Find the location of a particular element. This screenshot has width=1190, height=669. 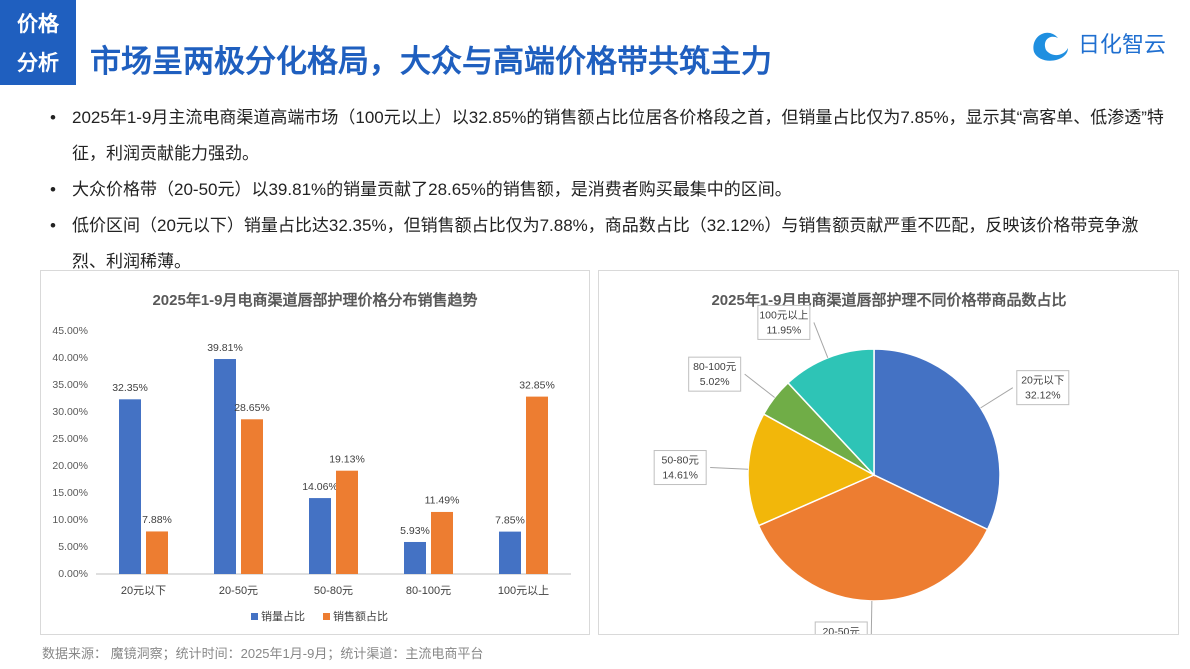

slice-category: 80-100元 is located at coordinates (715, 367).